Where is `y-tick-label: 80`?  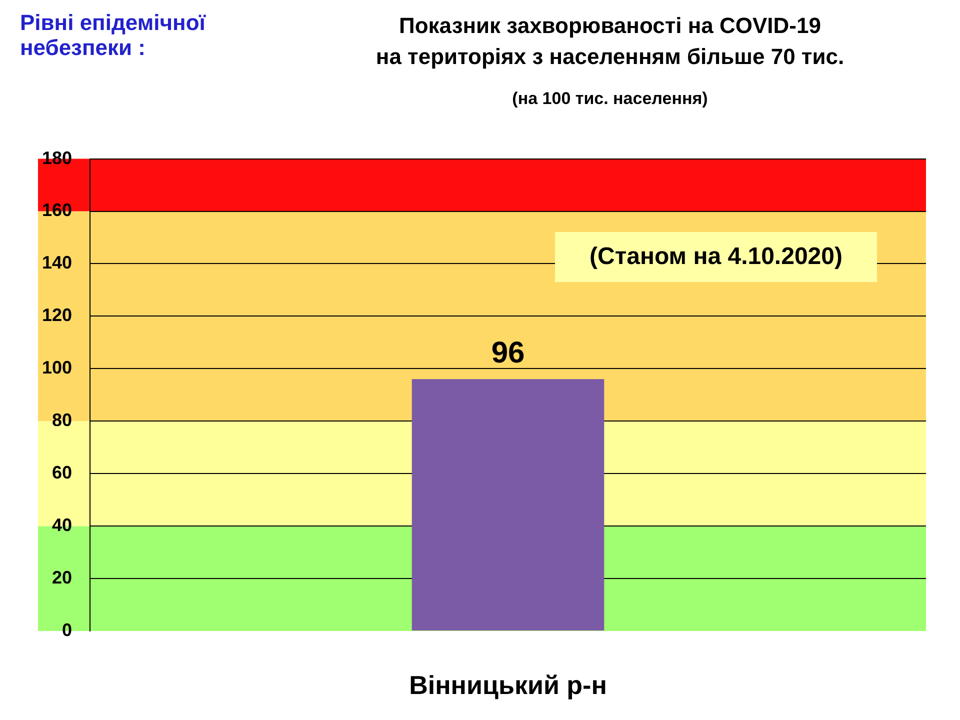
y-tick-label: 80 is located at coordinates (62, 420).